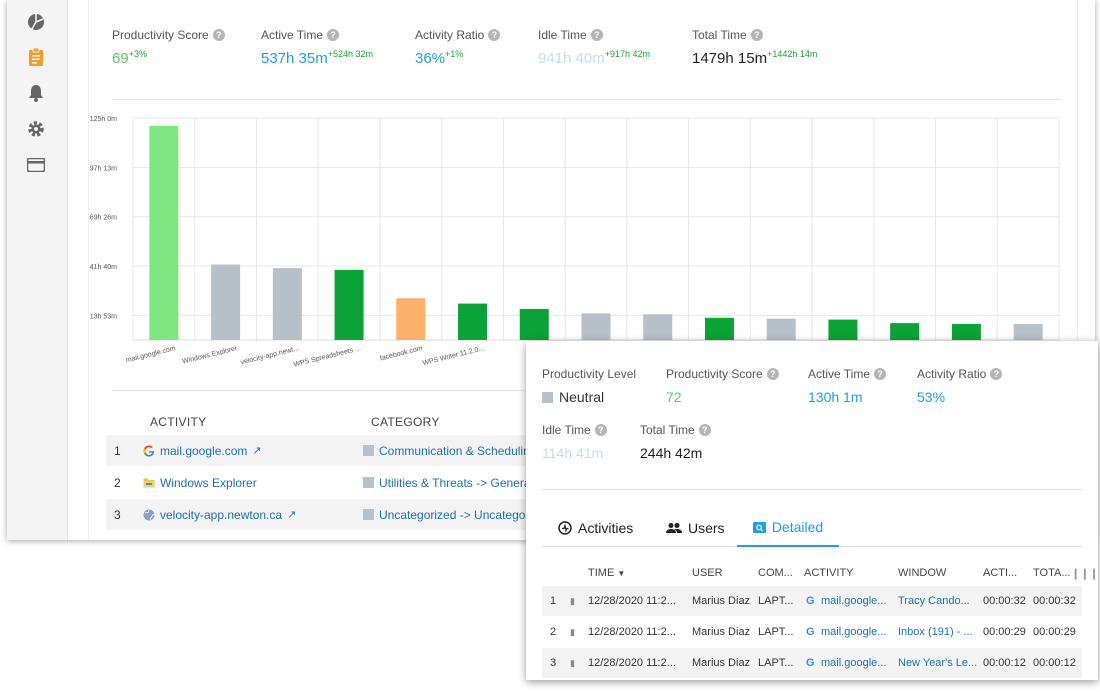  What do you see at coordinates (221, 514) in the screenshot?
I see `activity-link: velocity-app.newton.ca` at bounding box center [221, 514].